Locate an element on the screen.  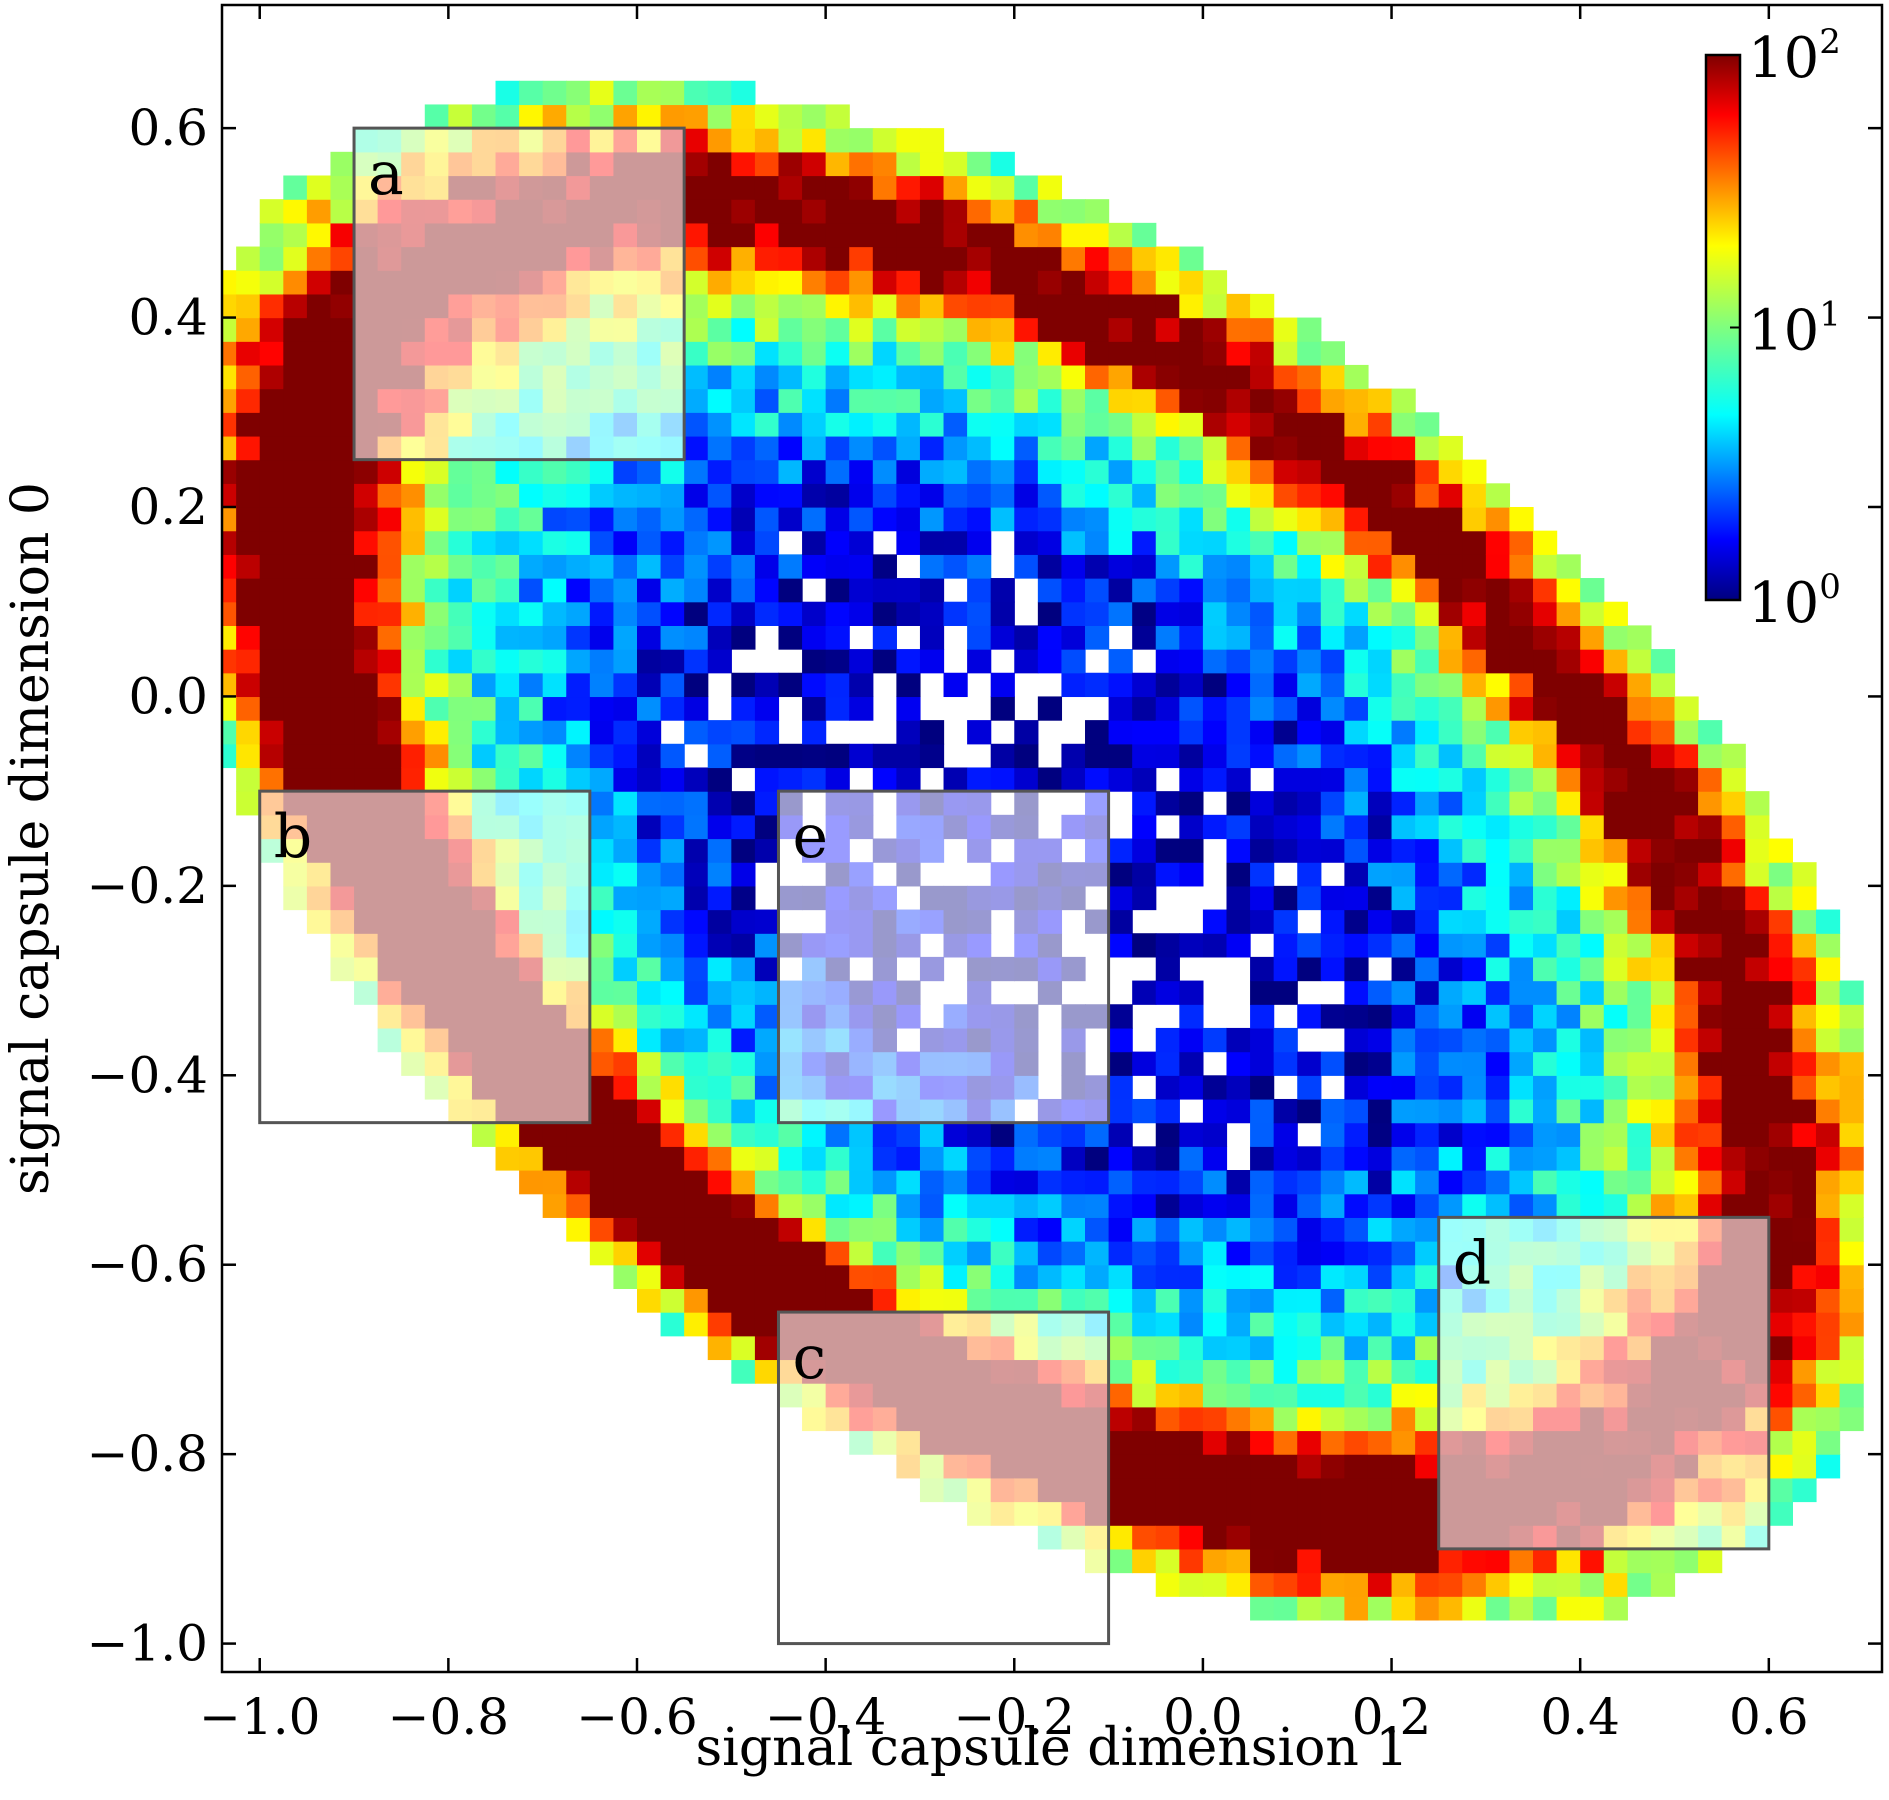
x-tick-label: 0.4 is located at coordinates (1580, 1717).